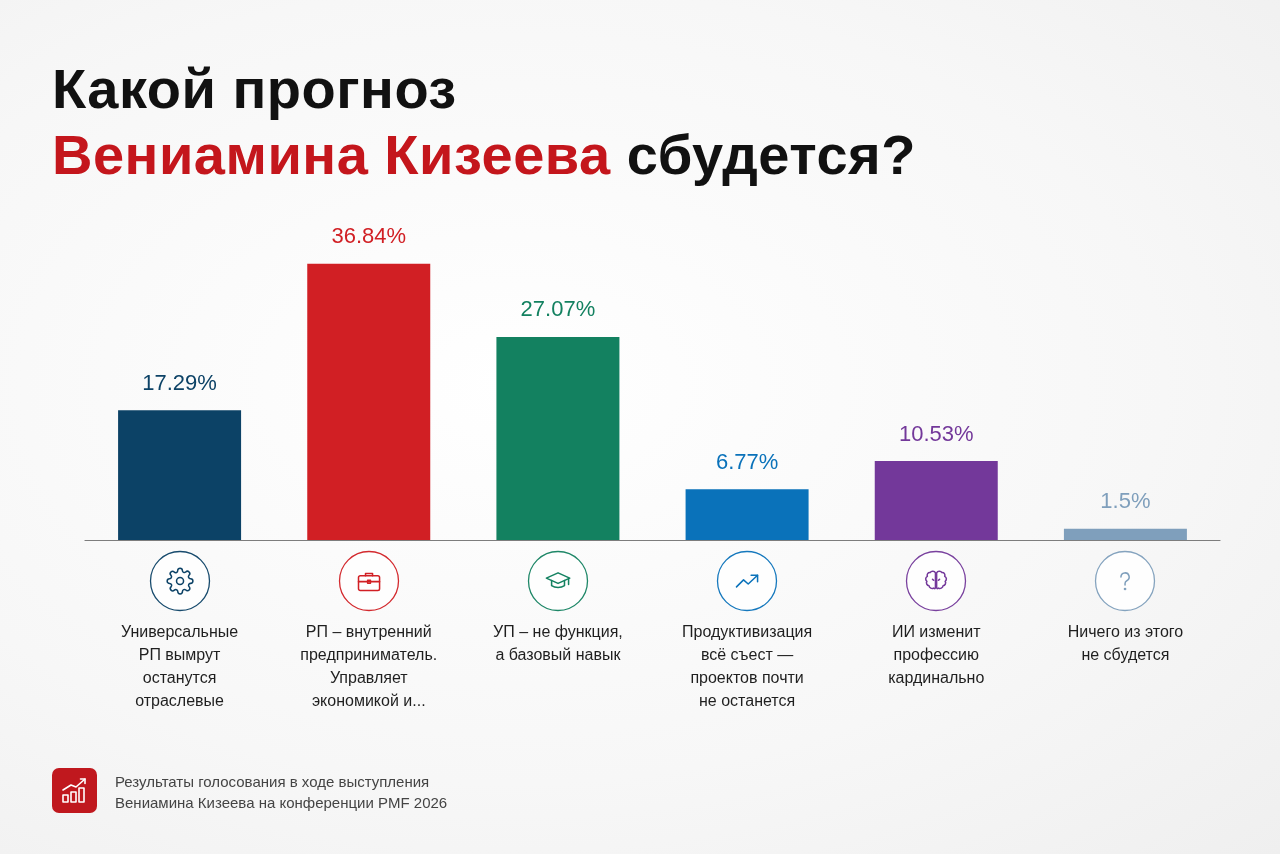  Describe the element at coordinates (1125, 643) in the screenshot. I see `x-tick-label: Ничего из этого не сбудется` at that location.